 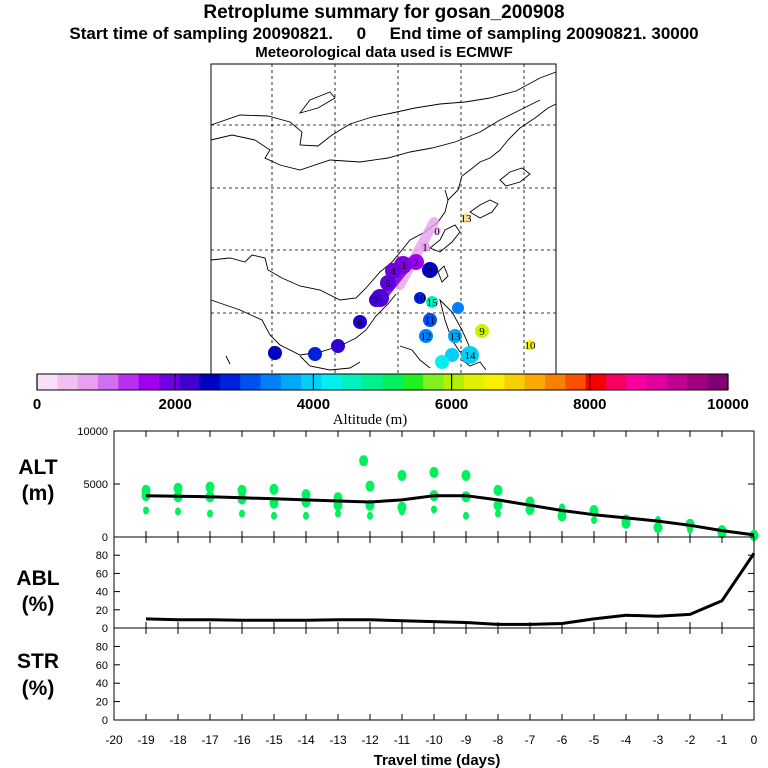 I want to click on met-data-note: Meteorological data used is ECMWF, so click(x=384, y=52).